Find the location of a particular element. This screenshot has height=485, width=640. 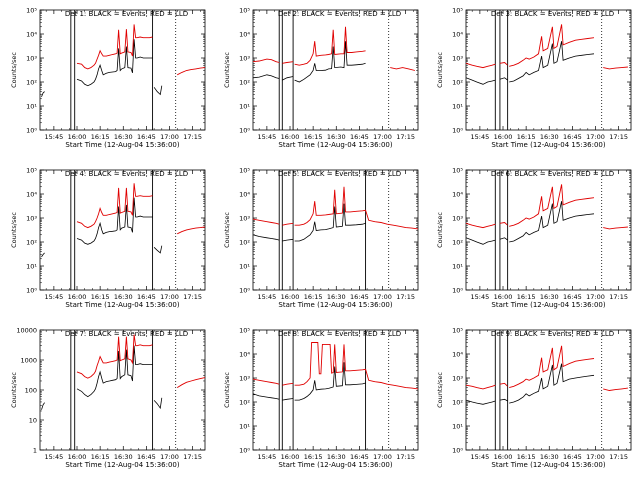

chart-title: Det 9: BLACK = Events, RED = LLD is located at coordinates (552, 334).